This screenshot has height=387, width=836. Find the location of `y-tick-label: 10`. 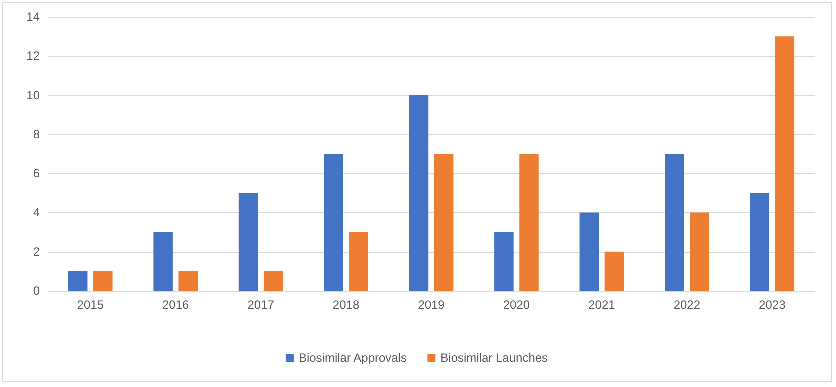

y-tick-label: 10 is located at coordinates (33, 95).